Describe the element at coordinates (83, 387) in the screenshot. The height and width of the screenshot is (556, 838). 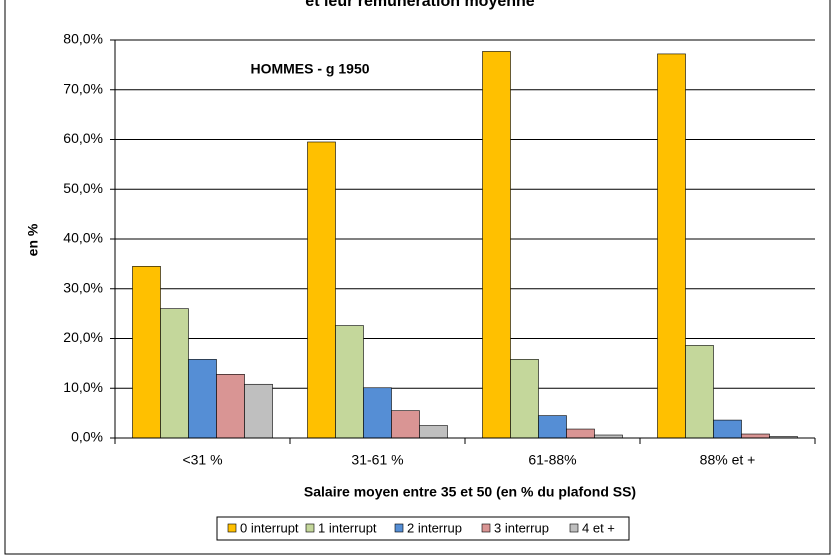
I see `y-tick-label: 10,0%` at that location.